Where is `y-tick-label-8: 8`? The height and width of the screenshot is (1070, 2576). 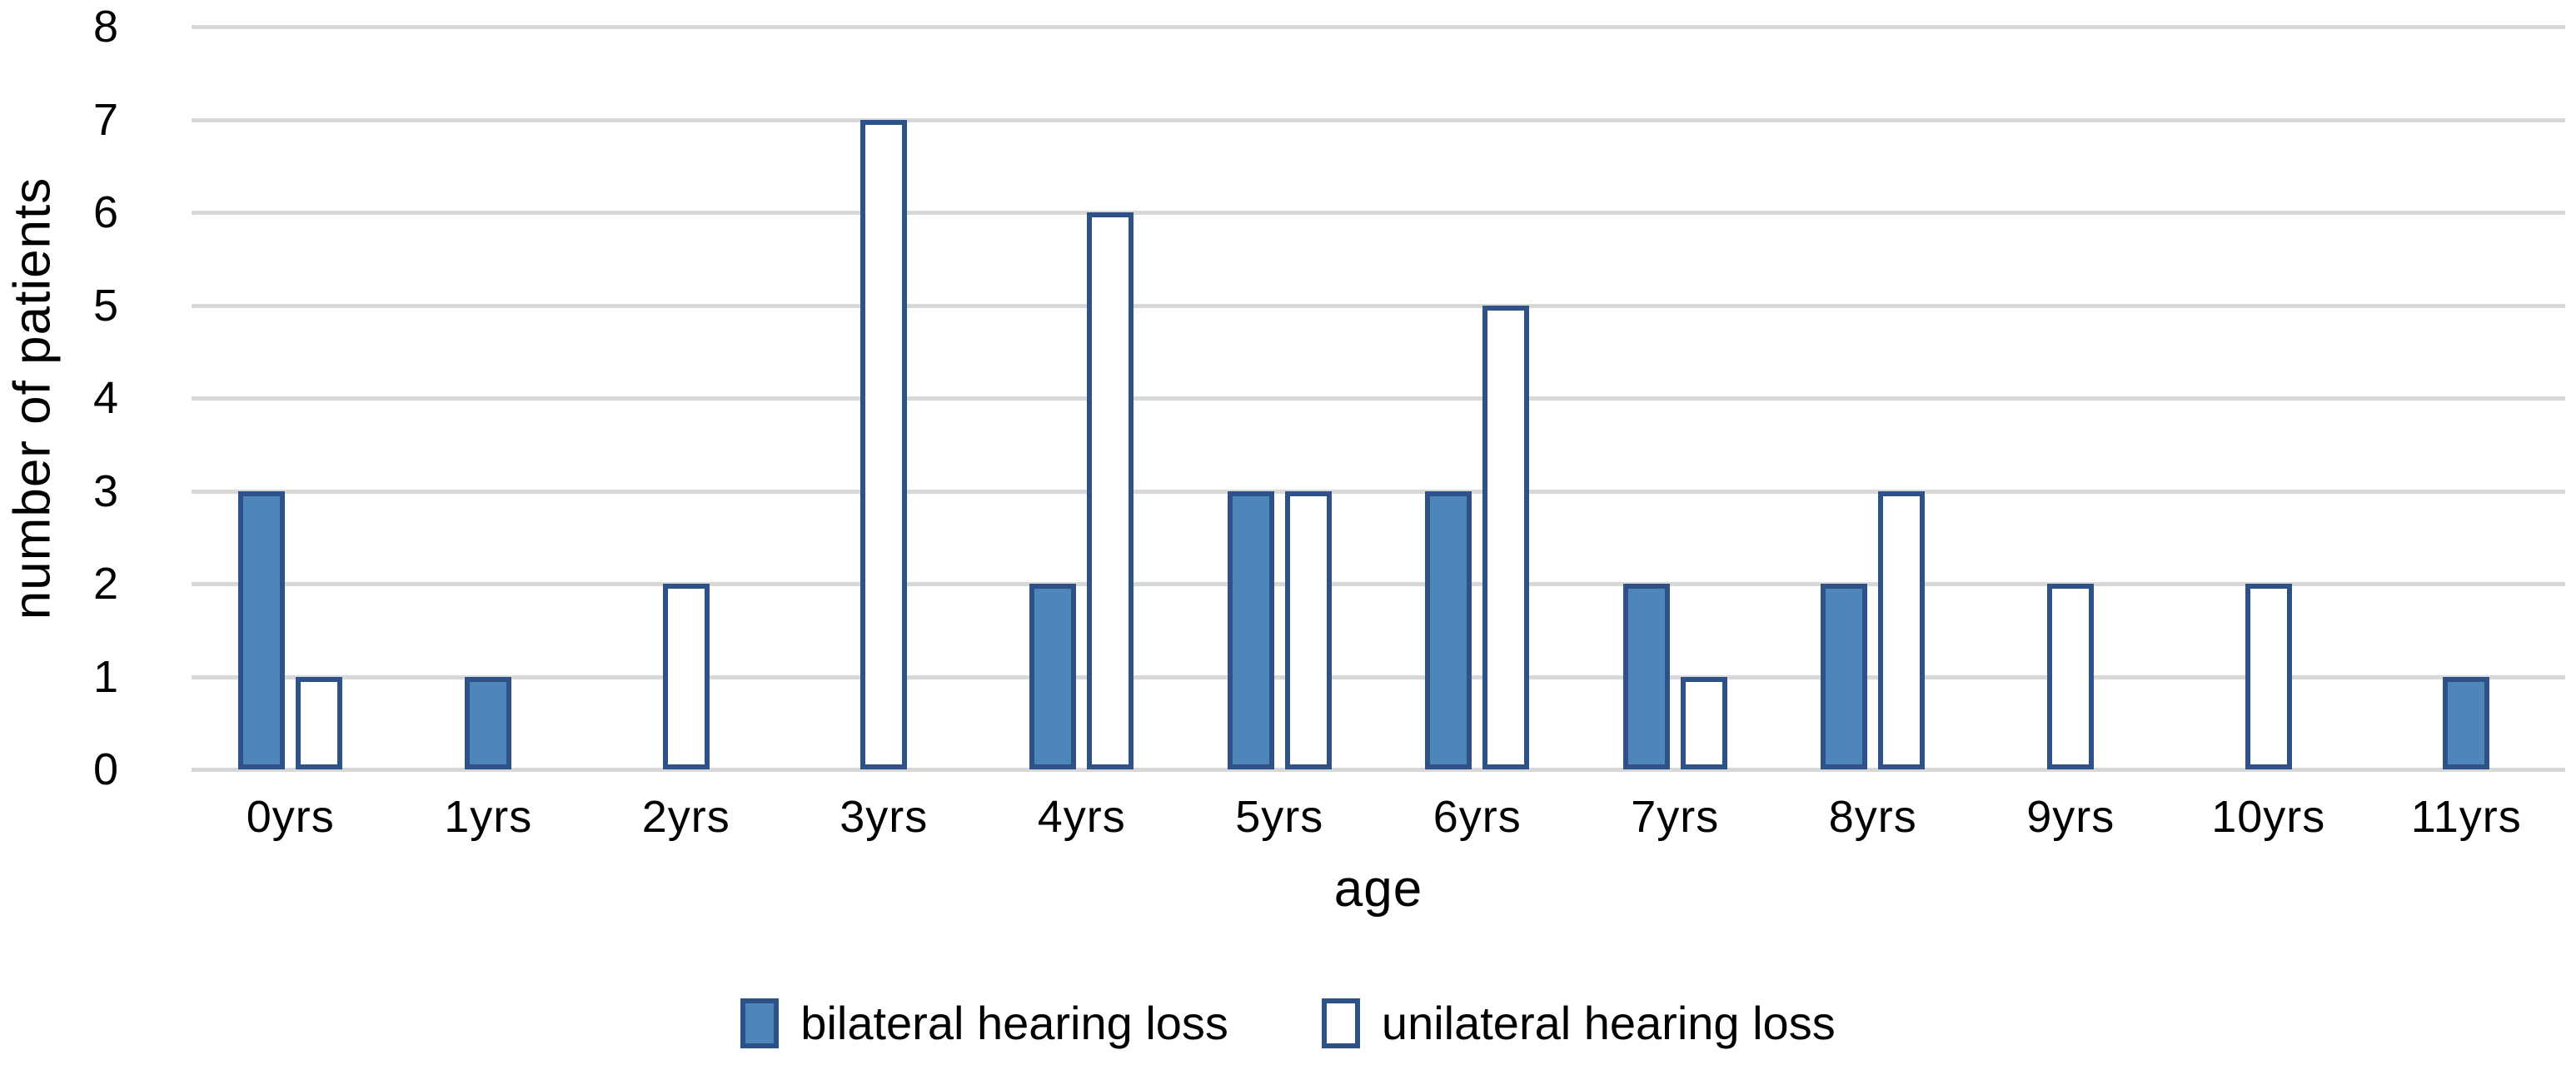
y-tick-label-8: 8 is located at coordinates (105, 27).